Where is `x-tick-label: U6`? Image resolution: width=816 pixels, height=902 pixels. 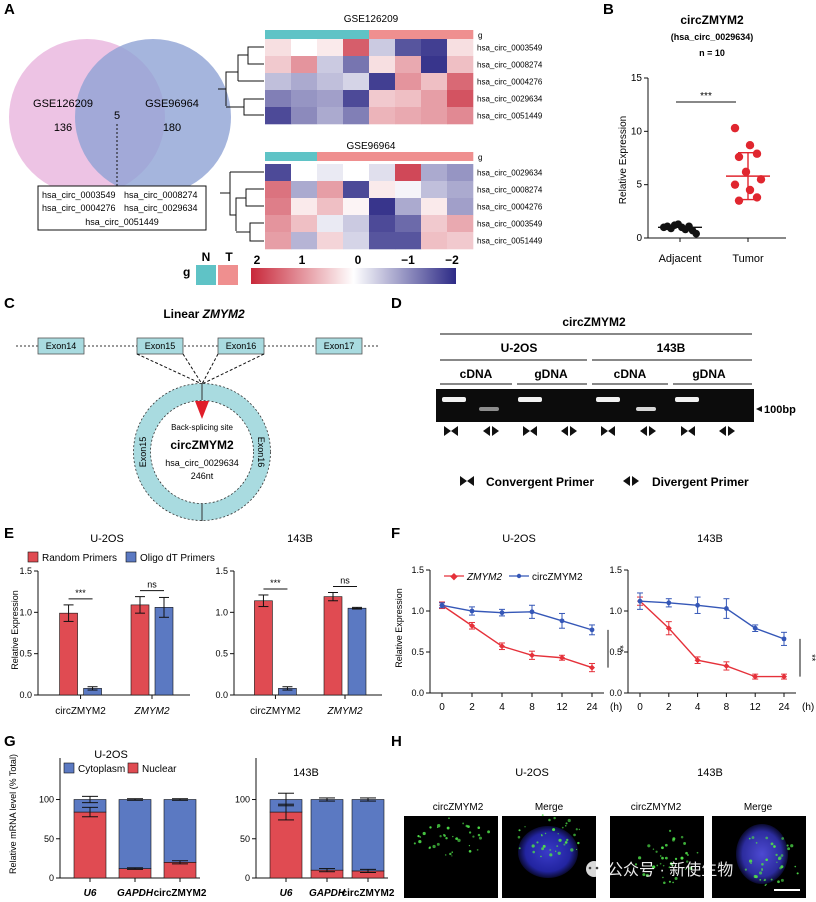 x-tick-label: U6 is located at coordinates (90, 893).